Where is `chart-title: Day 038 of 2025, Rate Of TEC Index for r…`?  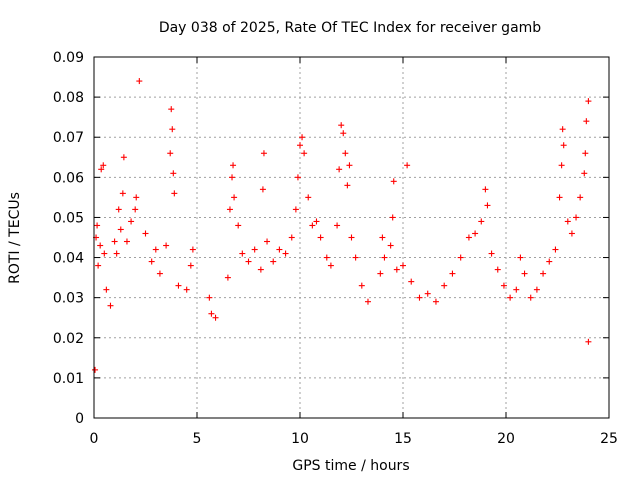
chart-title: Day 038 of 2025, Rate Of TEC Index for r… is located at coordinates (350, 28).